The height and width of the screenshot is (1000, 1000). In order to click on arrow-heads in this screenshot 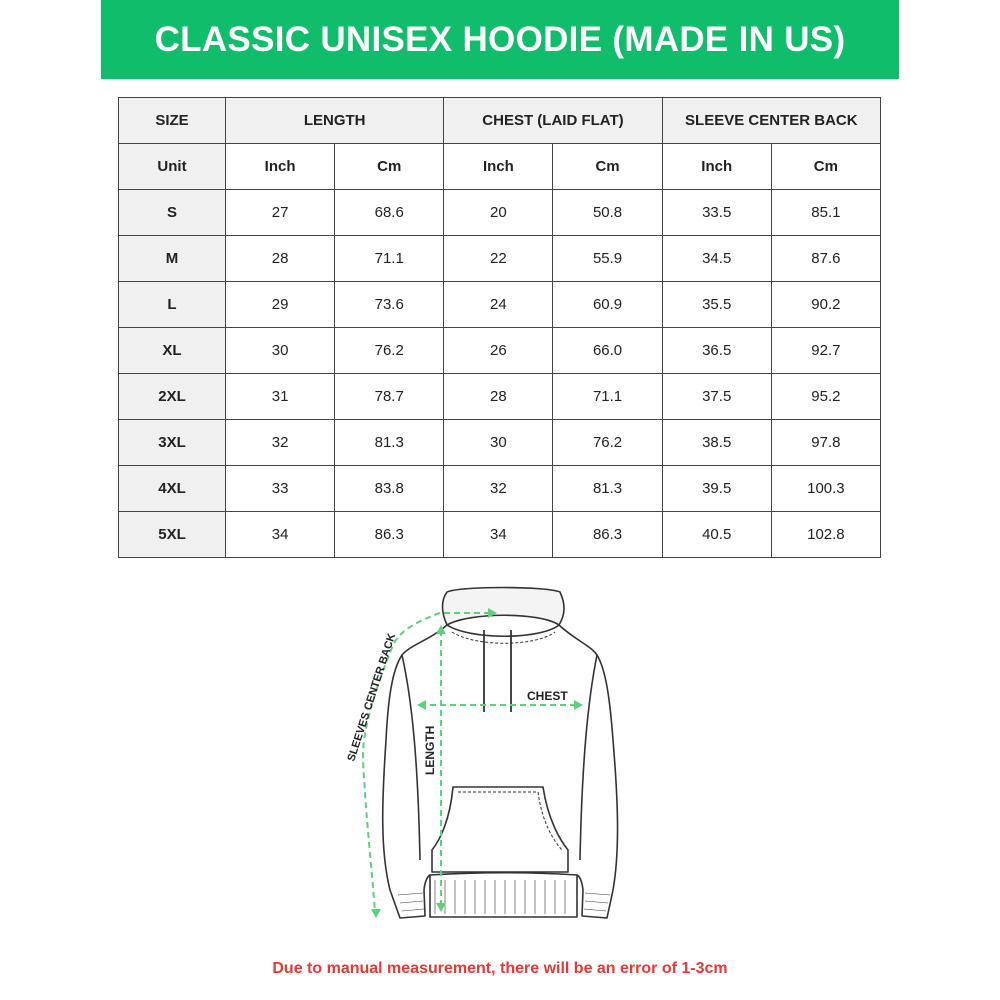, I will do `click(477, 763)`.